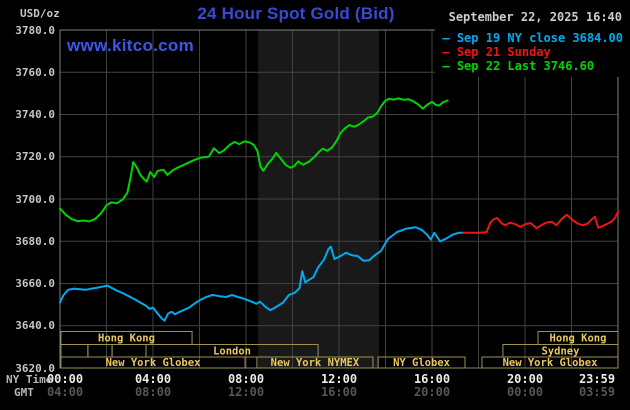 The height and width of the screenshot is (410, 630). What do you see at coordinates (65, 379) in the screenshot?
I see `x-tick-ny-time: 00:00` at bounding box center [65, 379].